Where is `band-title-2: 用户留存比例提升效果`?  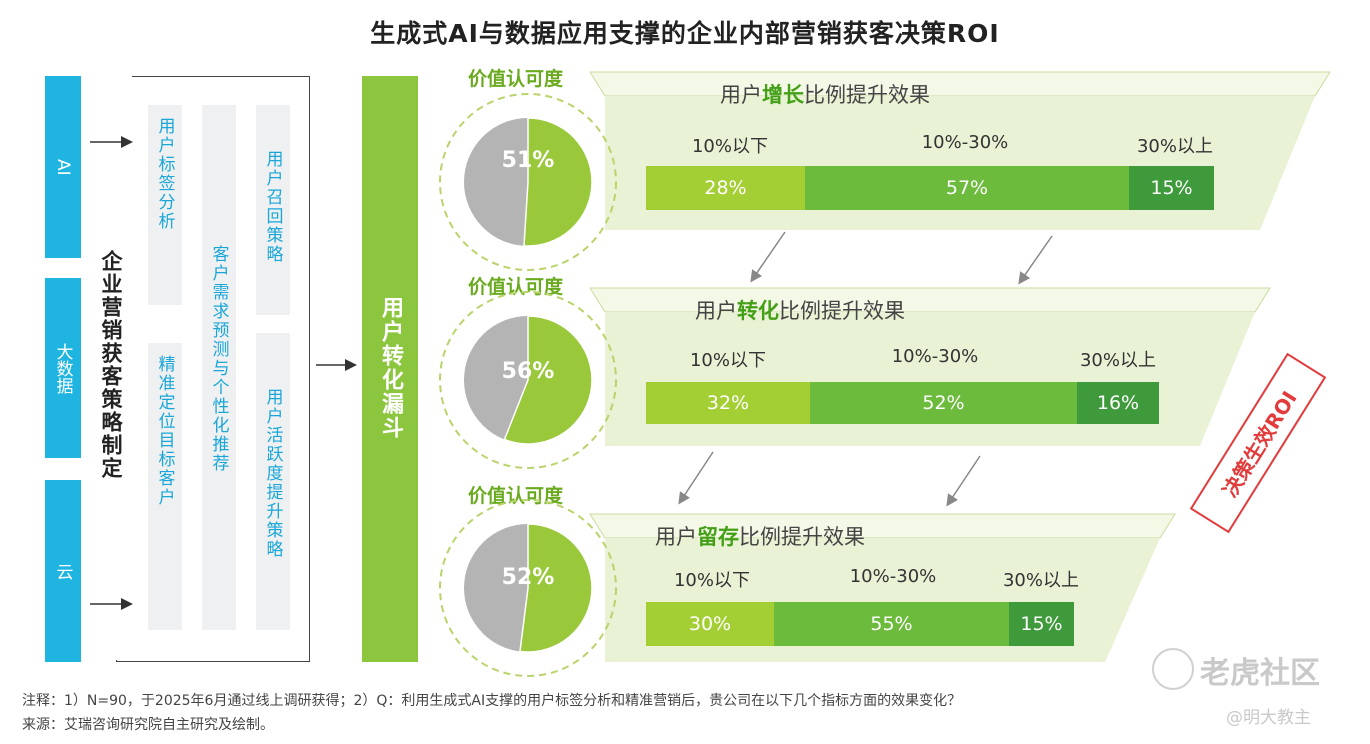
band-title-2: 用户留存比例提升效果 is located at coordinates (760, 536).